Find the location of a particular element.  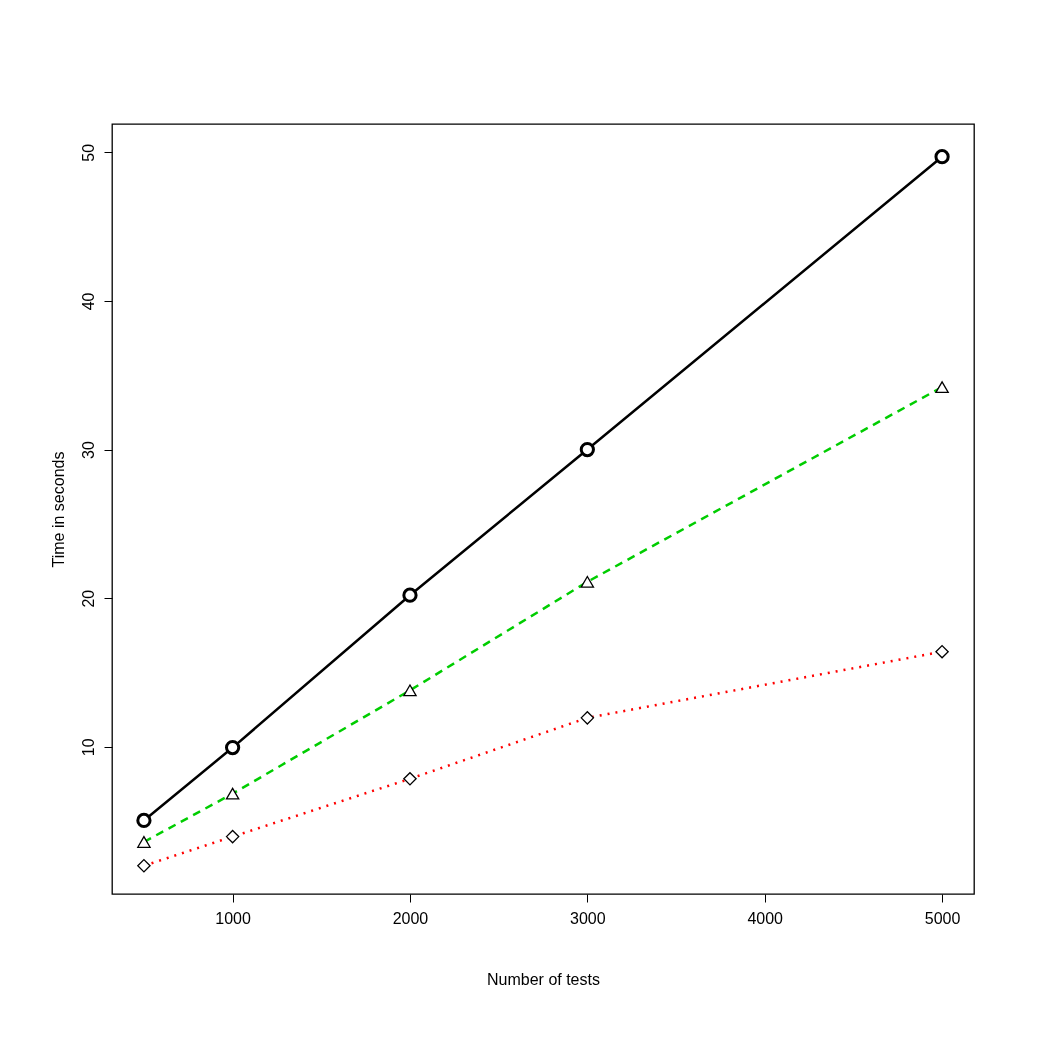

y-axis-title: Time in seconds is located at coordinates (58, 509).